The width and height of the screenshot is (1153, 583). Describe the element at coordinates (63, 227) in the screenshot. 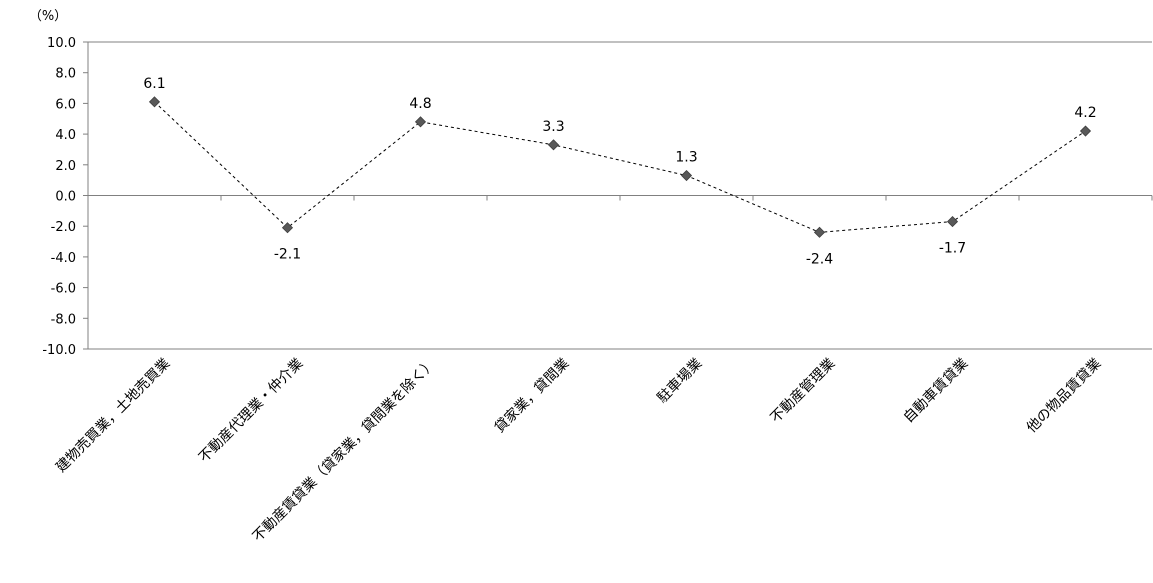

I see `y-tick-label: -2.0` at that location.